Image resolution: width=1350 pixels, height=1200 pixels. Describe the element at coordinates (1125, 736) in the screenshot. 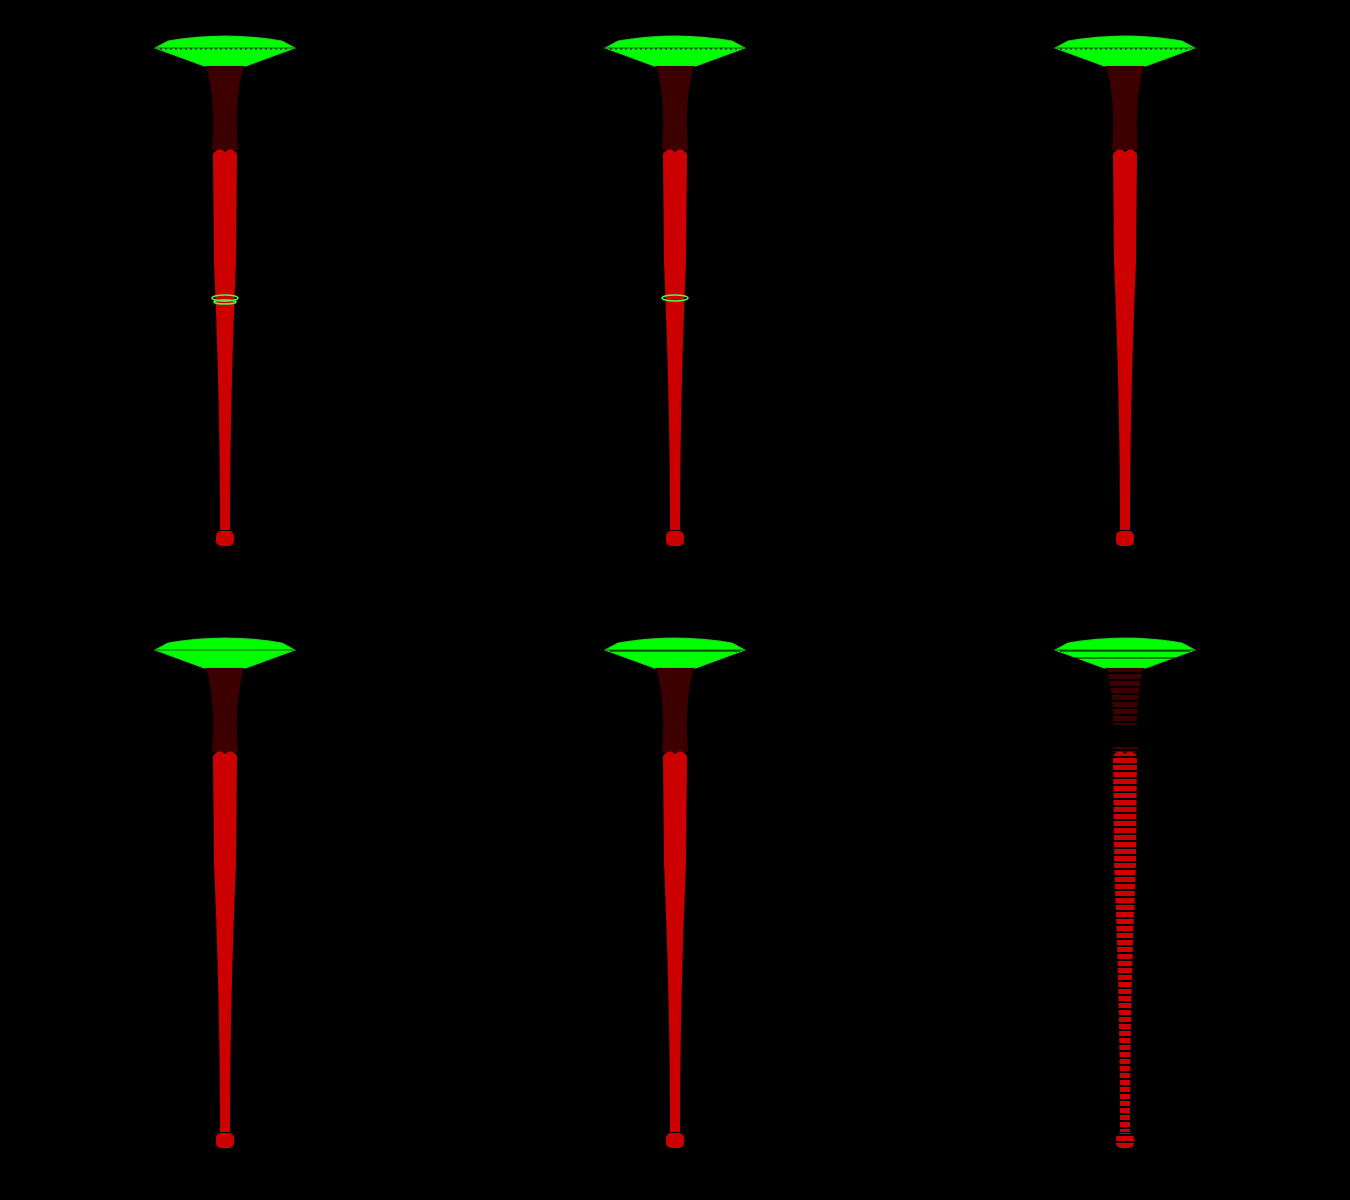

I see `stem-gap` at that location.